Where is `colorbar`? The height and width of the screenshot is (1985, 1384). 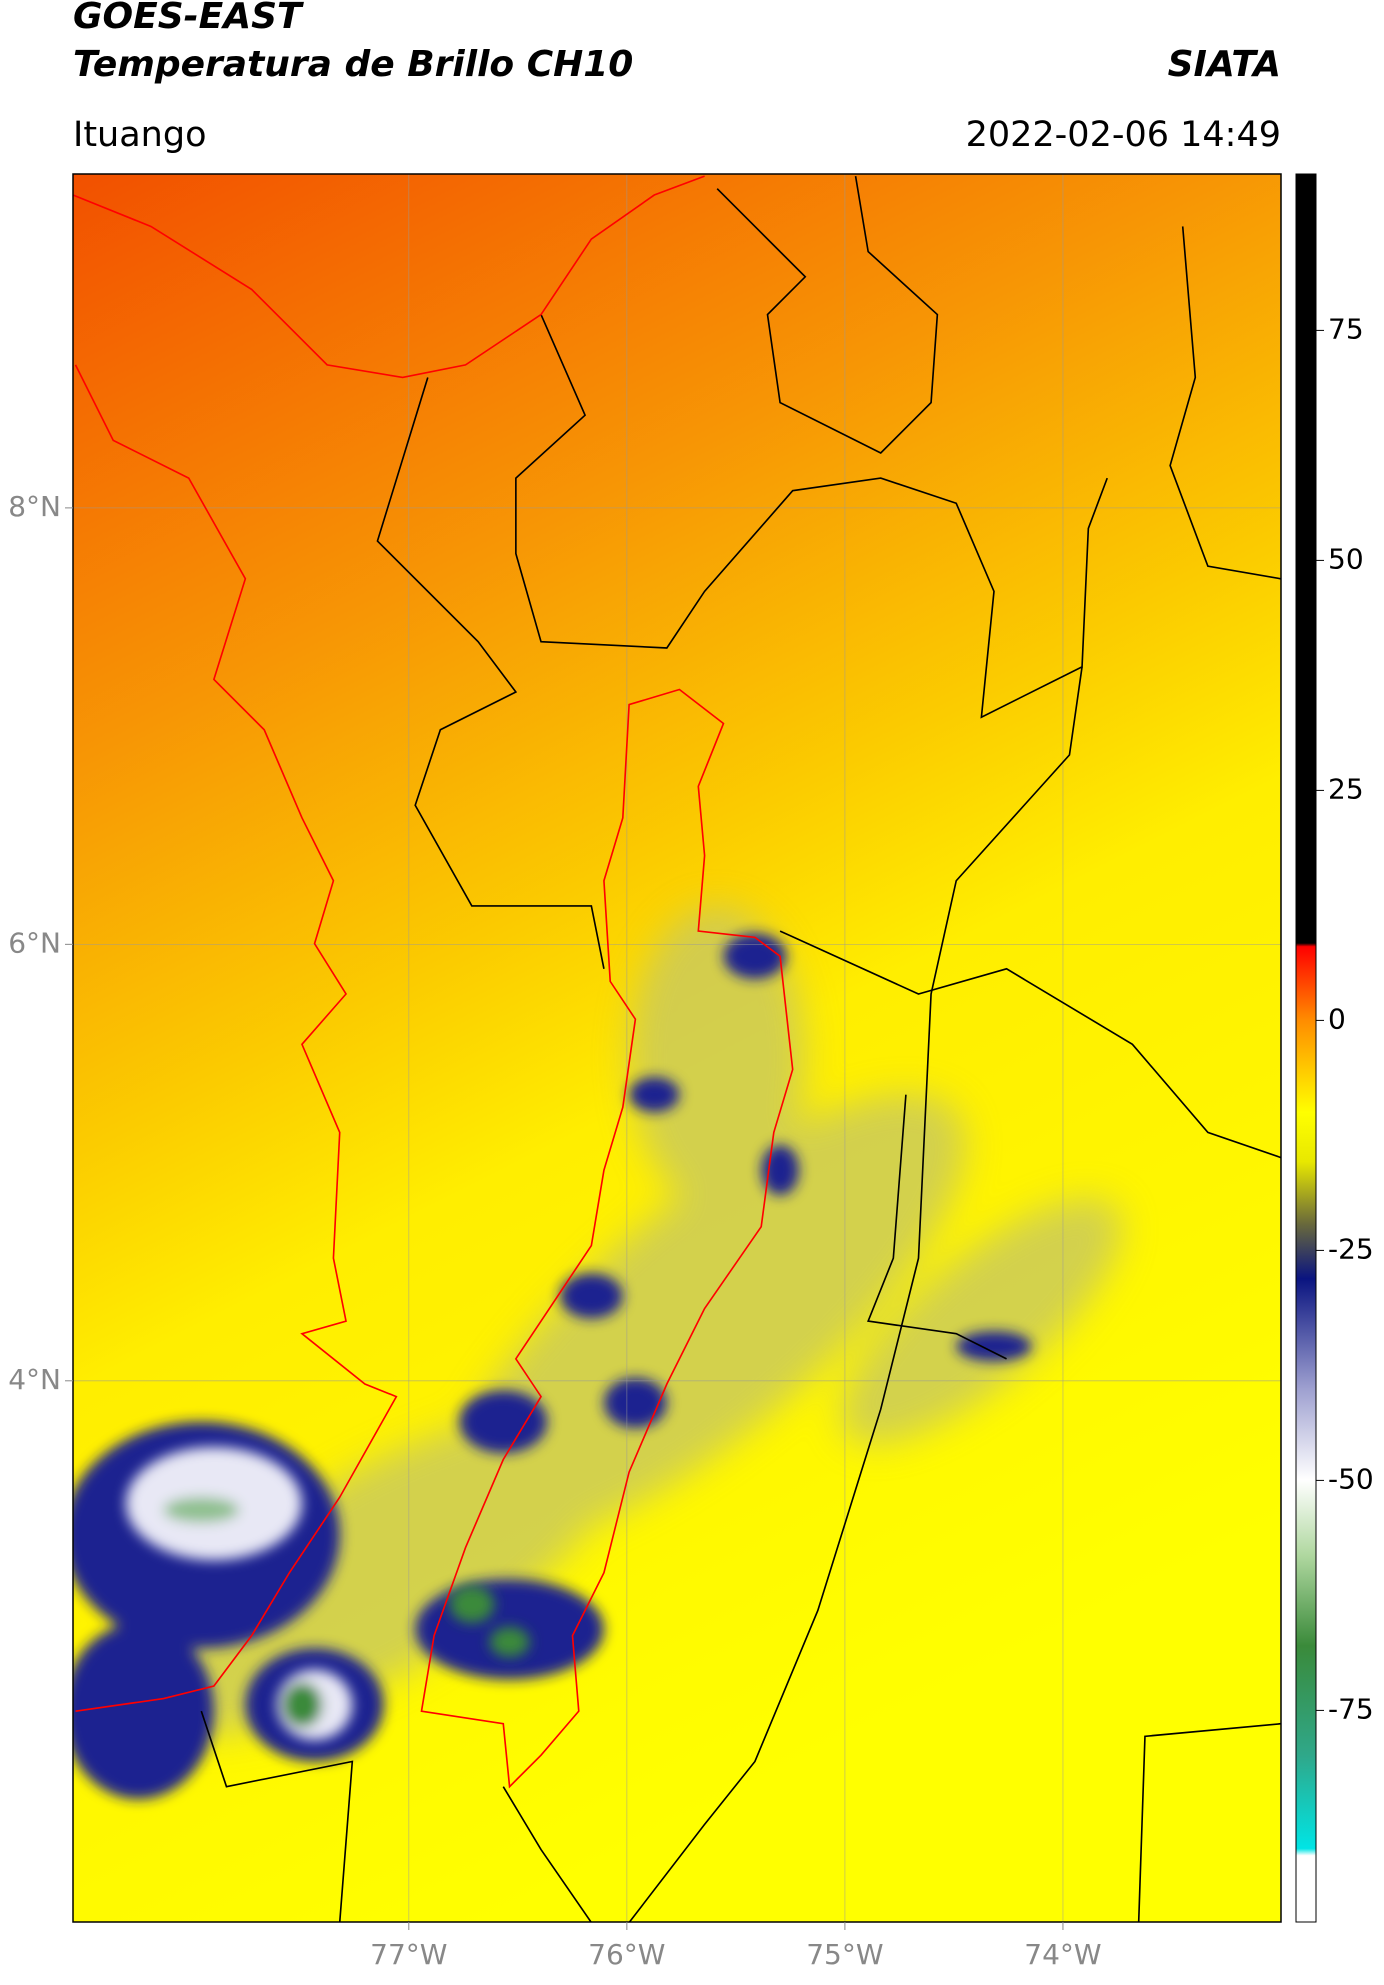 colorbar is located at coordinates (1306, 1048).